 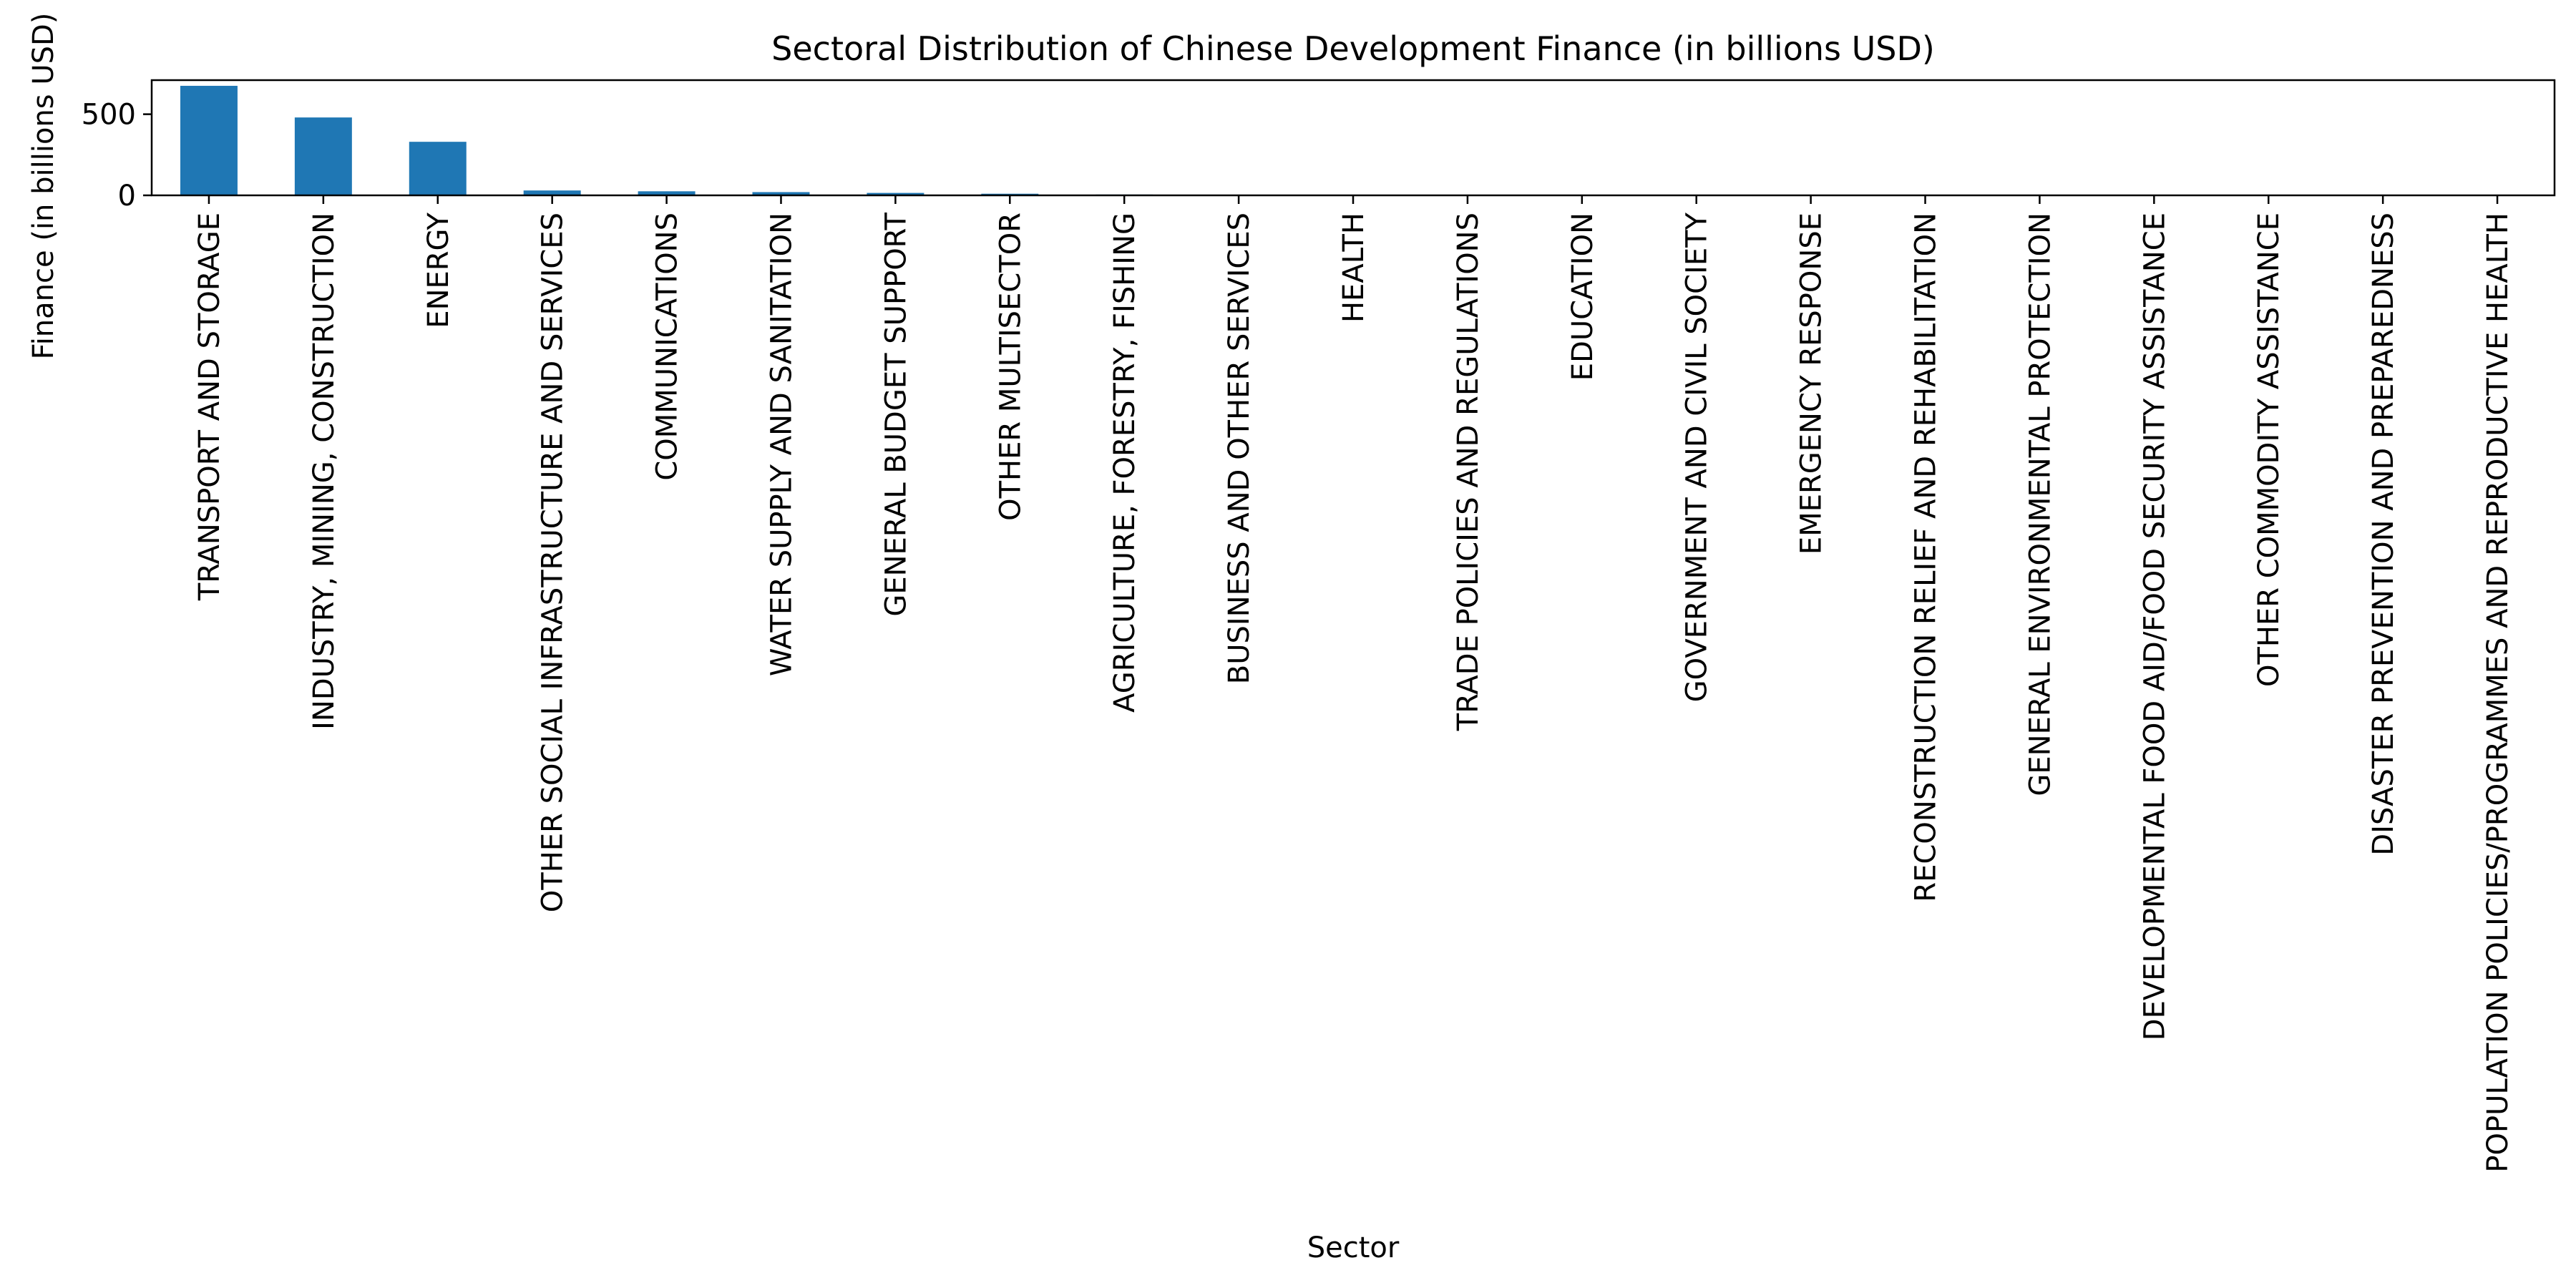 I want to click on x-tick-label: EDUCATION, so click(x=1582, y=297).